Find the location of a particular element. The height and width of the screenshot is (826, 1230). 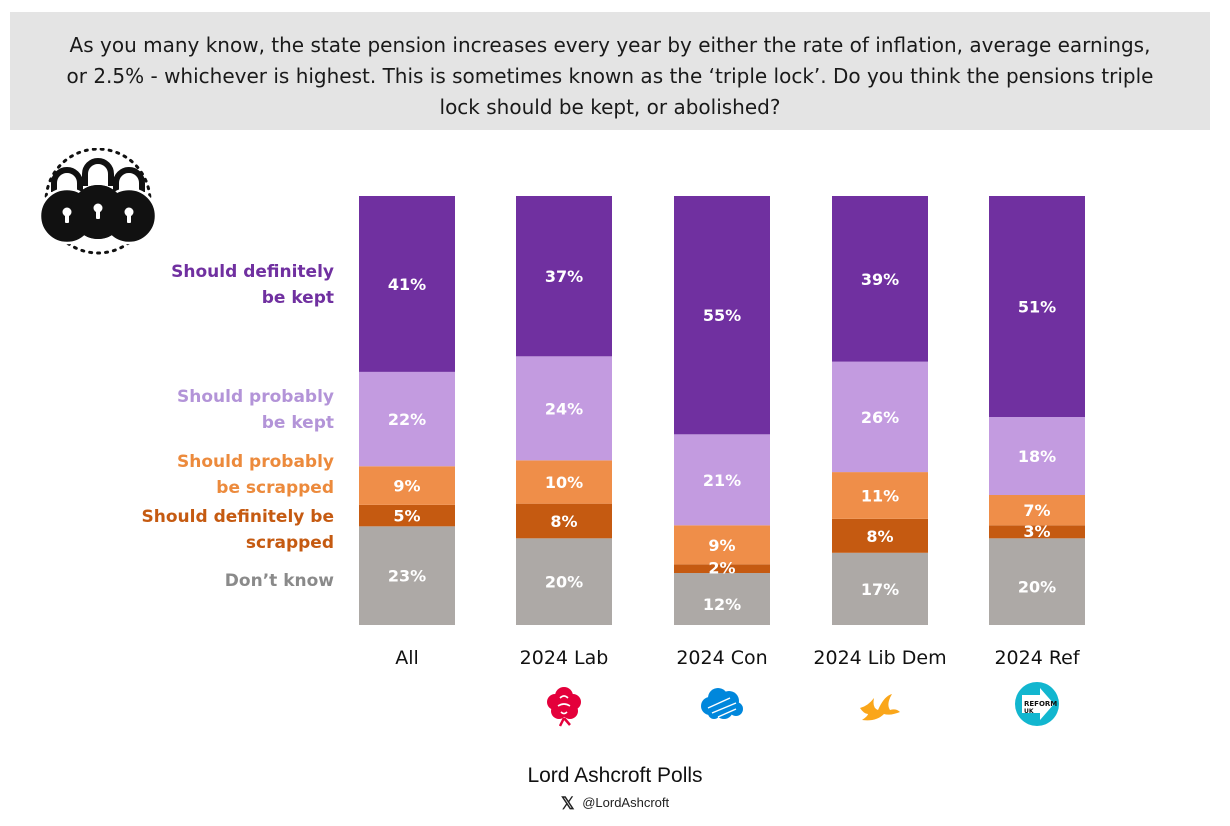

data-label: 17% is located at coordinates (880, 589).